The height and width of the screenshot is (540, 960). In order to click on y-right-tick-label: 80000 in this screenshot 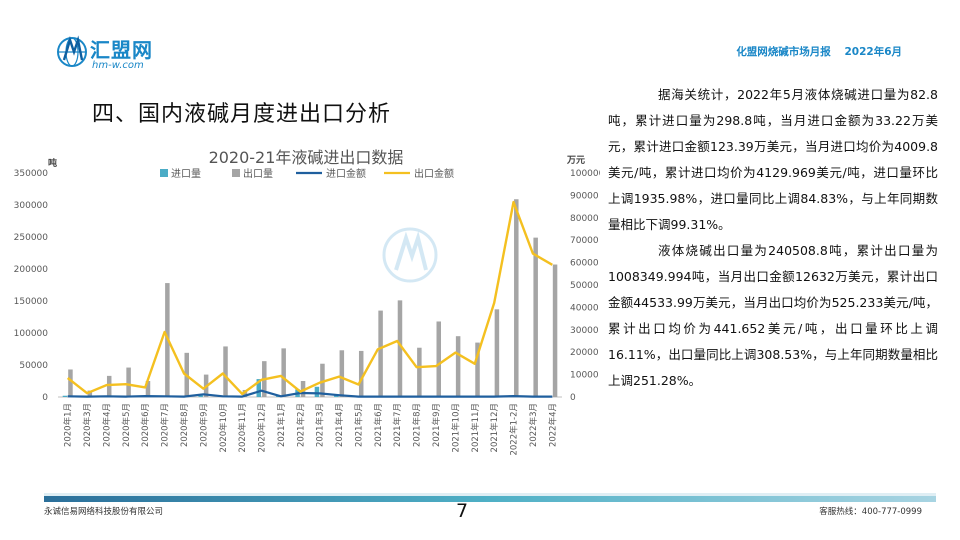, I will do `click(584, 219)`.